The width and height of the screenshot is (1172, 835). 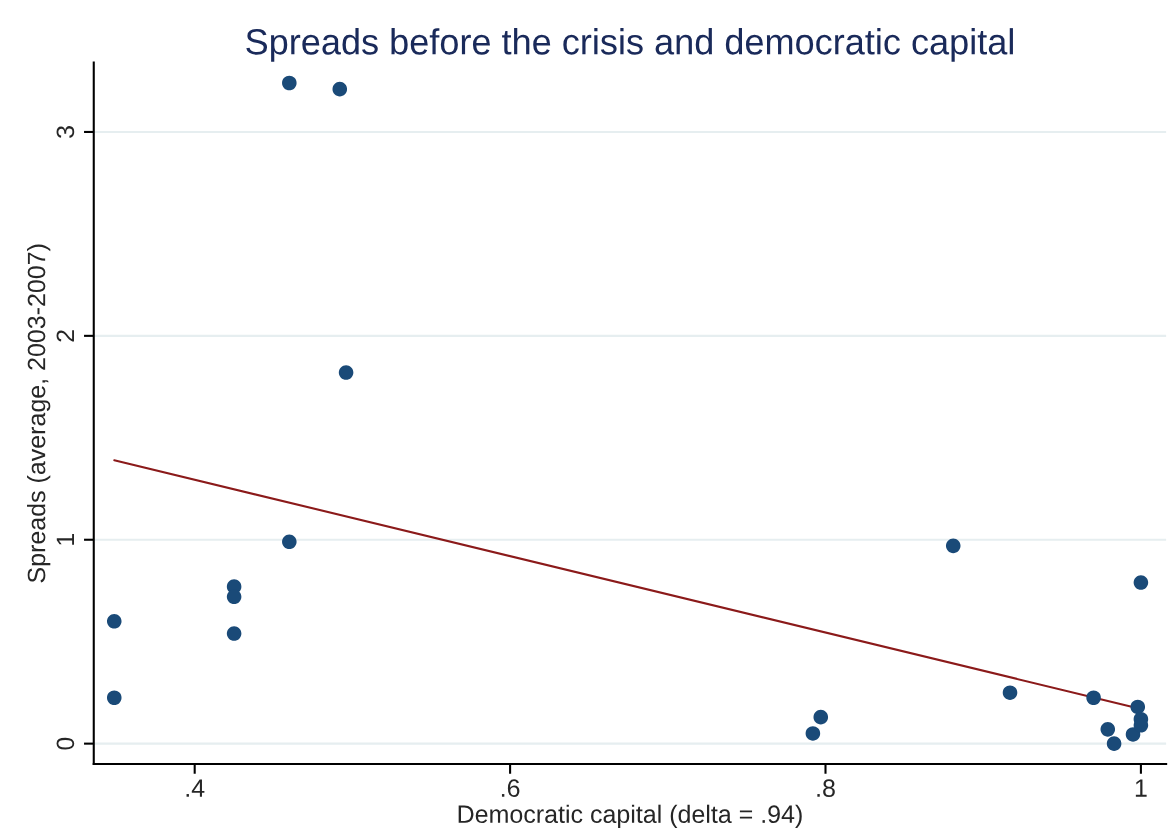 What do you see at coordinates (65, 336) in the screenshot?
I see `y-tick-label: 2` at bounding box center [65, 336].